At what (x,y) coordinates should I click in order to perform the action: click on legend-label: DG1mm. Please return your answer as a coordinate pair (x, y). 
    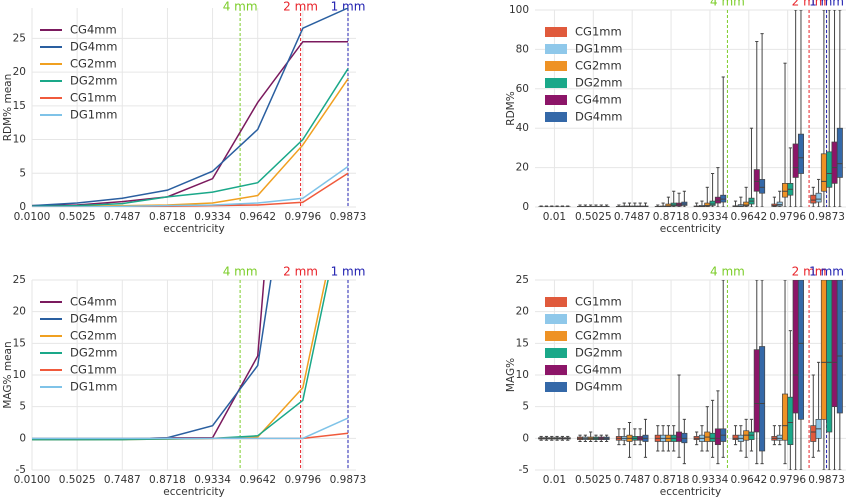
    Looking at the image, I should click on (94, 387).